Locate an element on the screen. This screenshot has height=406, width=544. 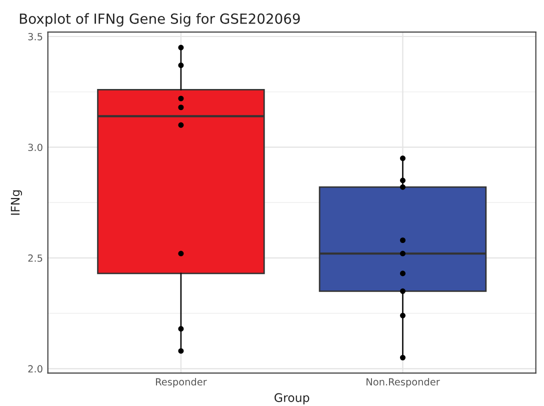
y-tick-label: 3.5 is located at coordinates (35, 36).